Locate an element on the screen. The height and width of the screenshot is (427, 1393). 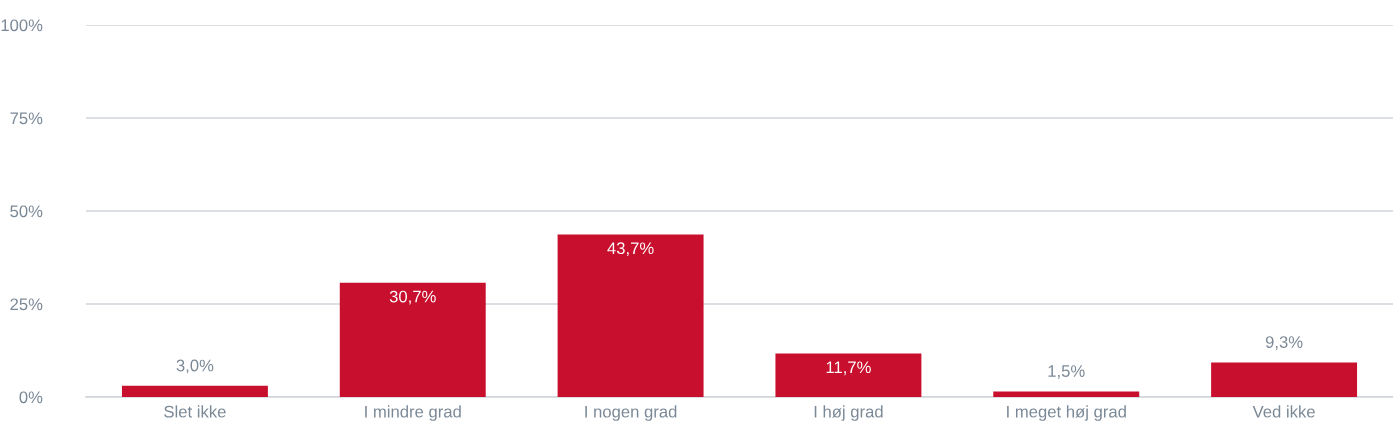
x-tick-label: I meget høj grad is located at coordinates (1066, 413).